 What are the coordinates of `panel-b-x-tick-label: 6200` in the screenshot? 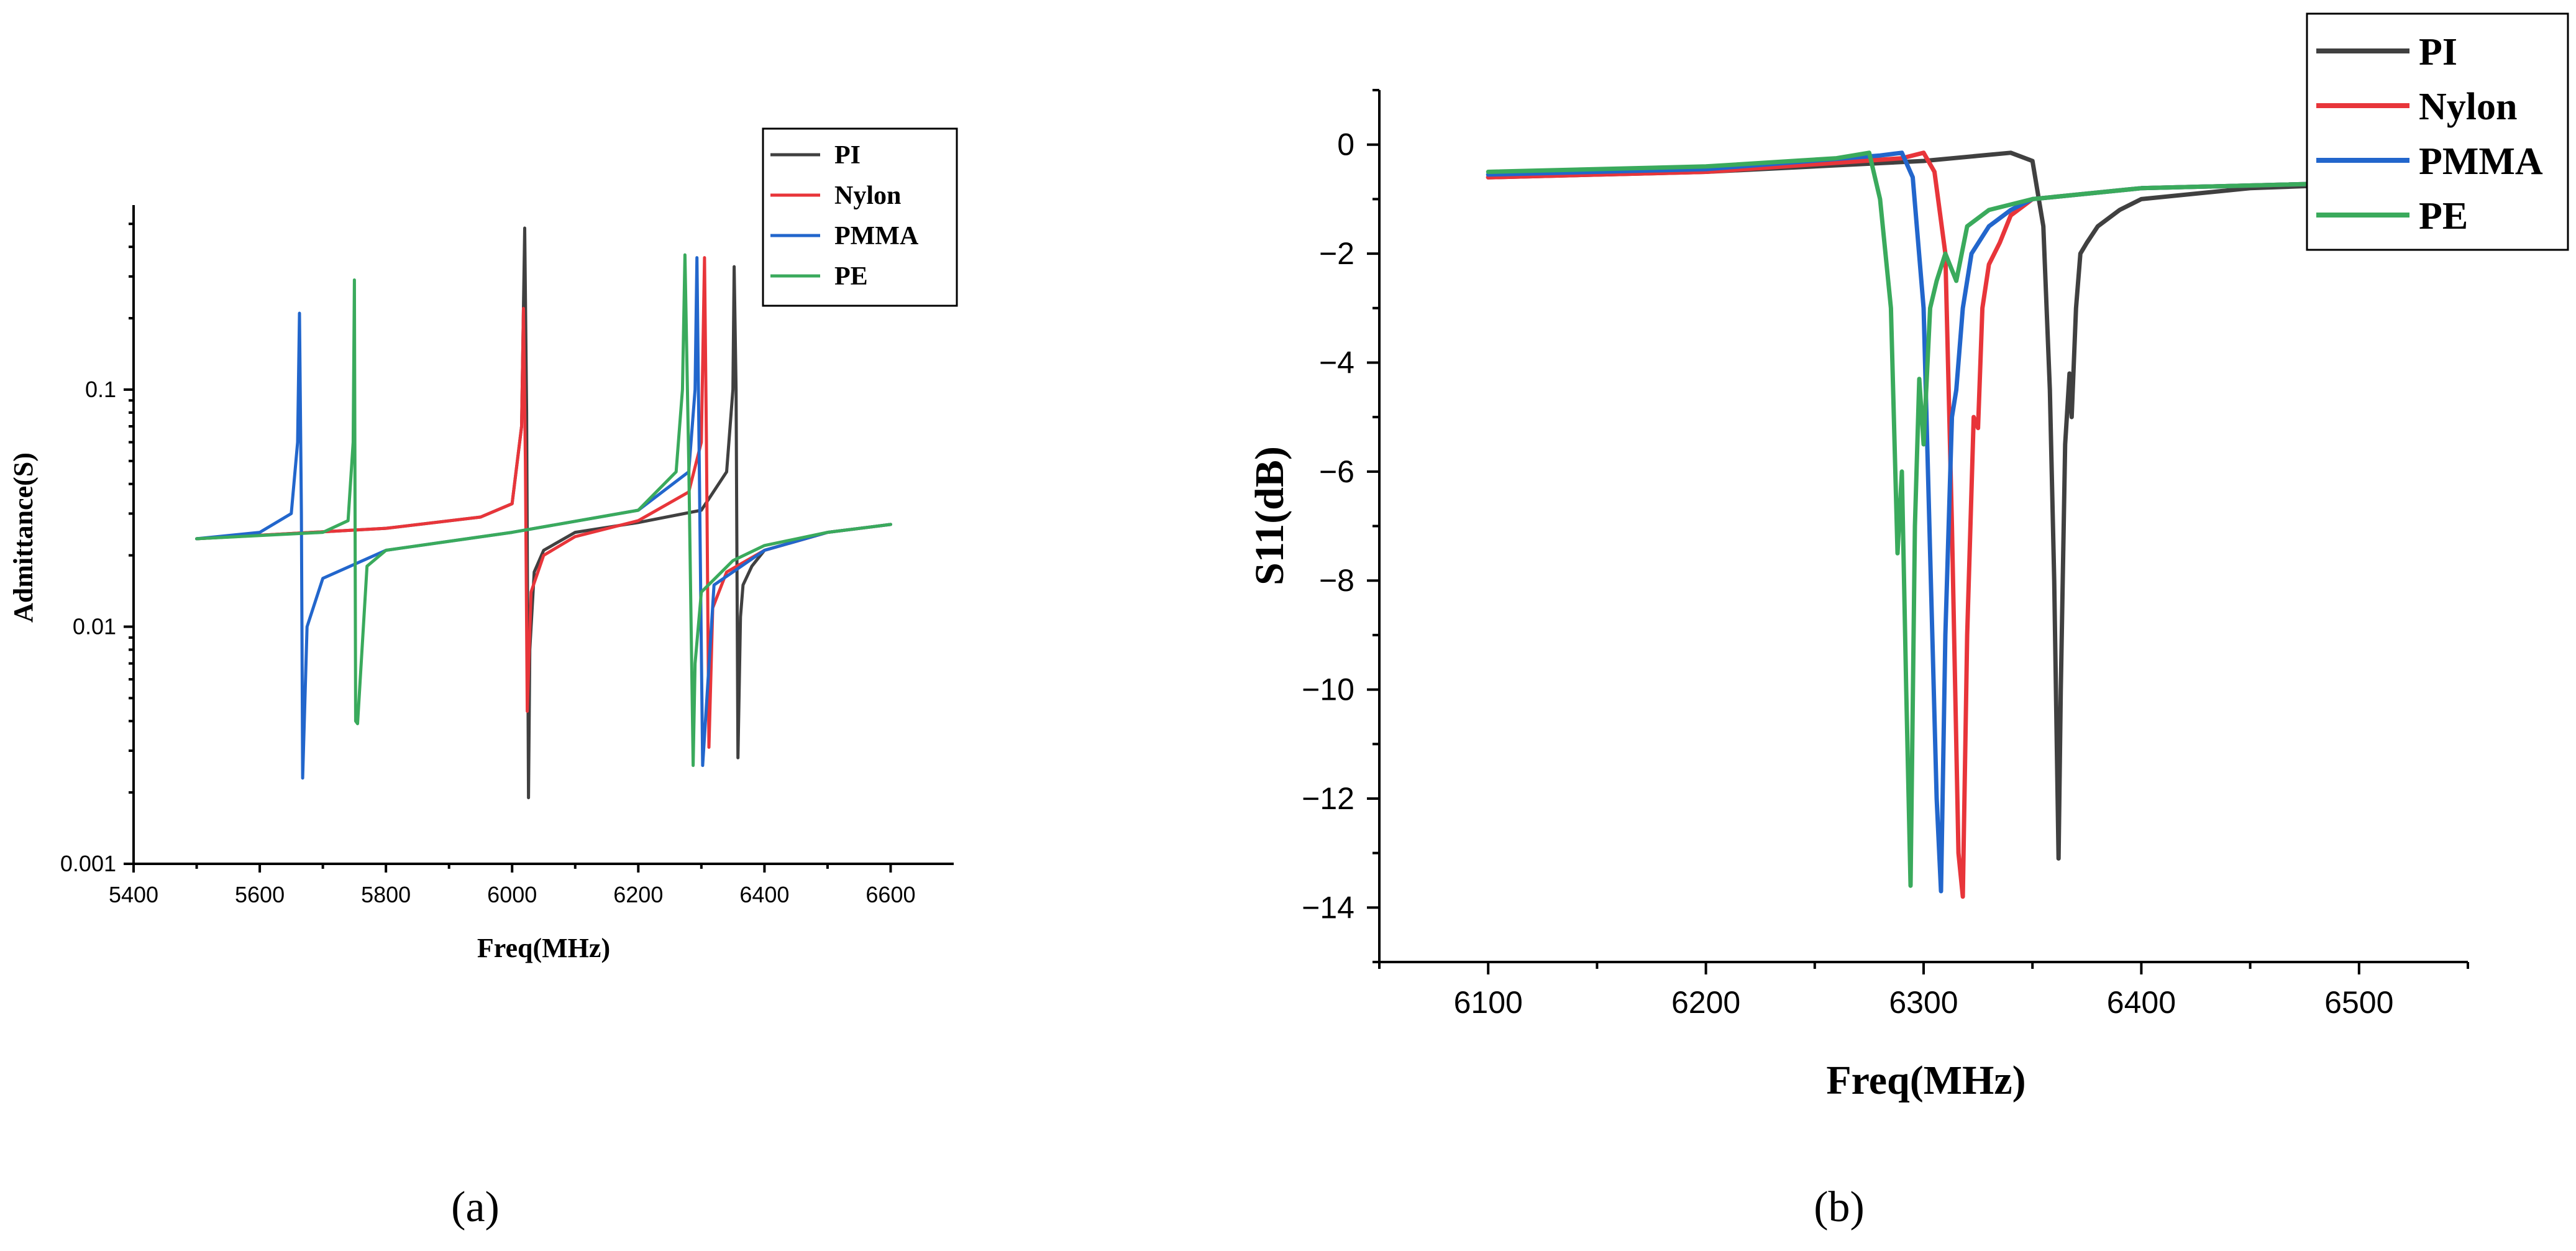 It's located at (1705, 1003).